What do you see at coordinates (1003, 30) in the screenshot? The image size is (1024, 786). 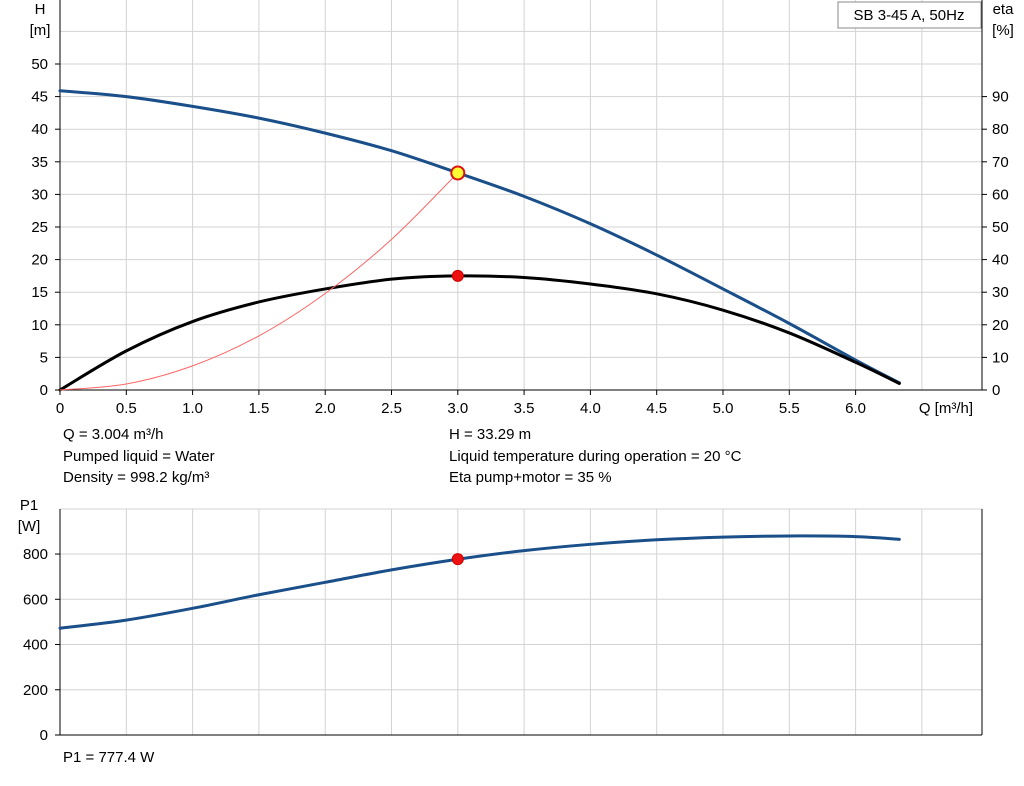 I see `eta-axis-unit: [%]` at bounding box center [1003, 30].